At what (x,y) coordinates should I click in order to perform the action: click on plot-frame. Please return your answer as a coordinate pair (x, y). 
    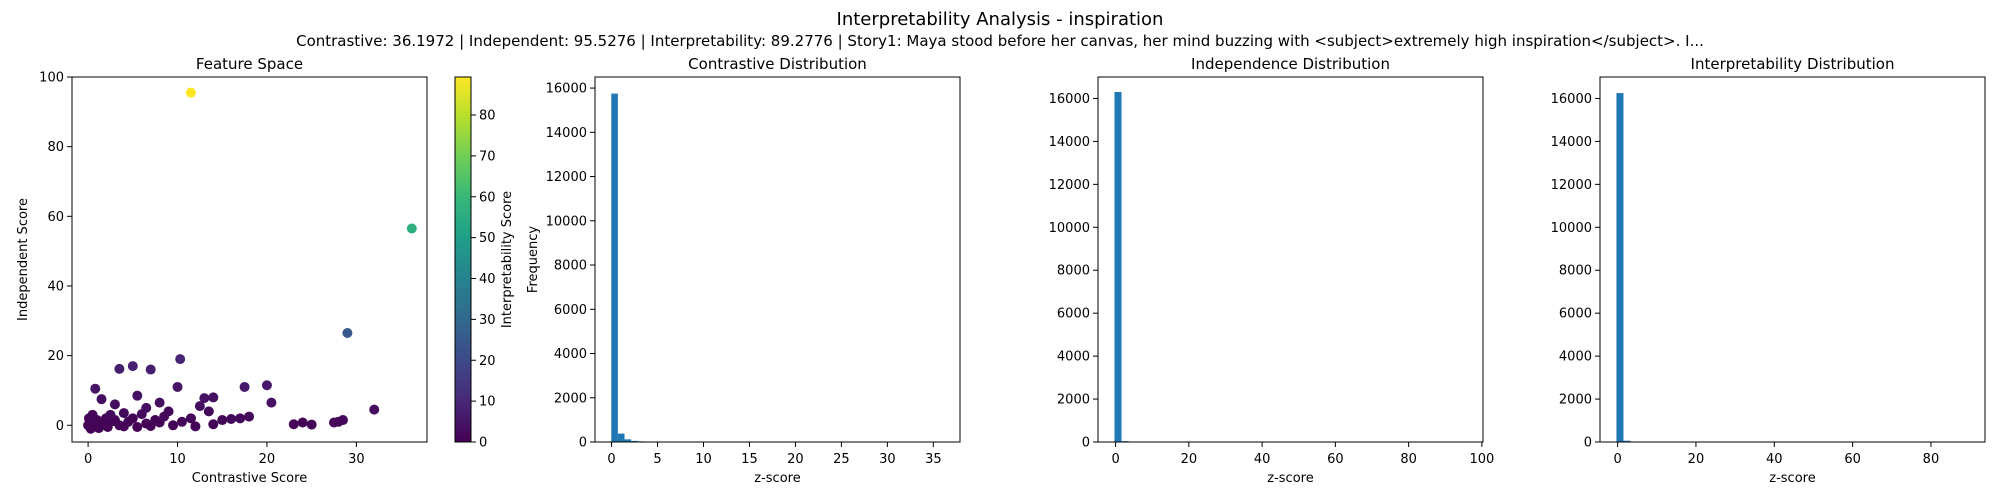
    Looking at the image, I should click on (1290, 259).